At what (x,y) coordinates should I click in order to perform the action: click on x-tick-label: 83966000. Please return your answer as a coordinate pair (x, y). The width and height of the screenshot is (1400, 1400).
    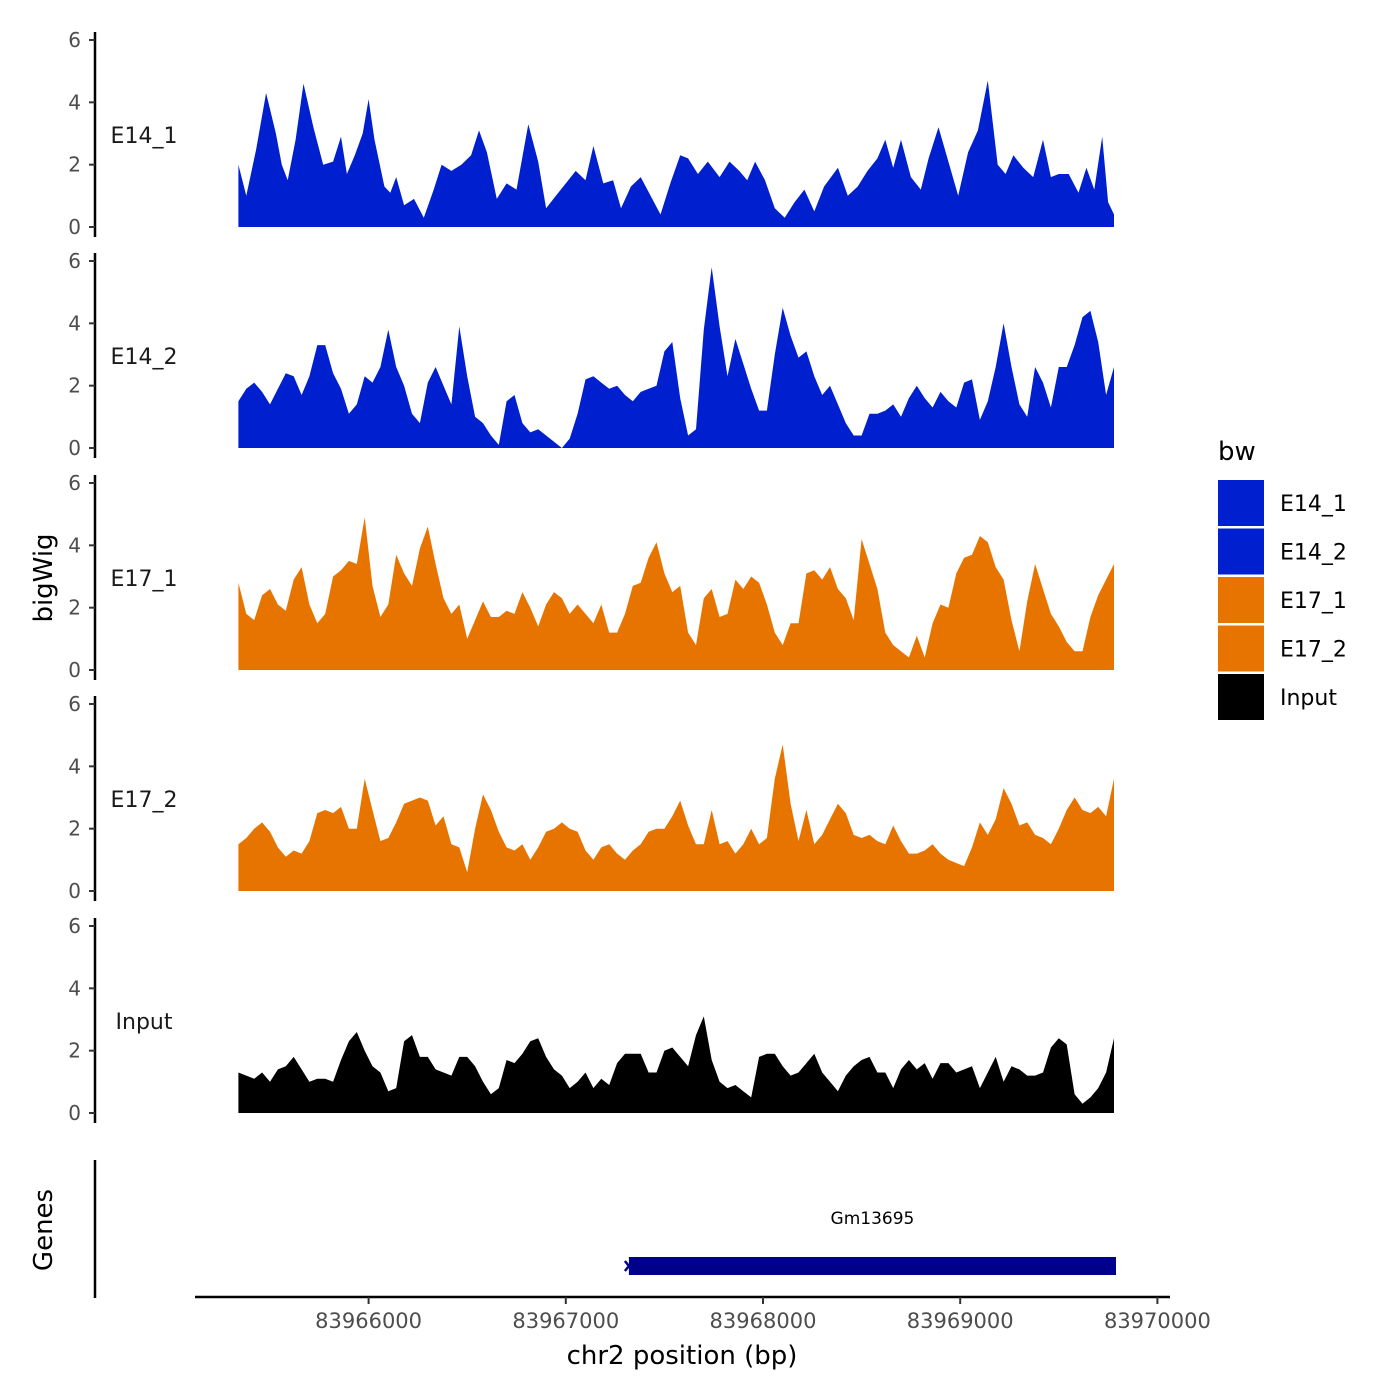
    Looking at the image, I should click on (368, 1321).